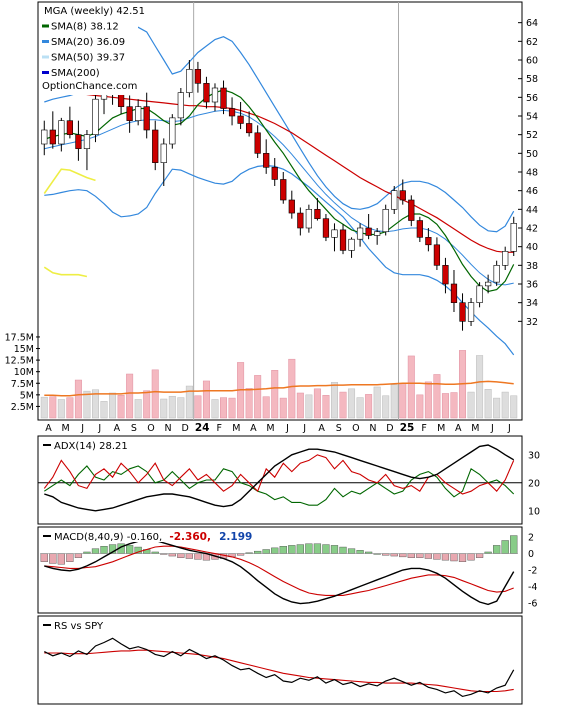  What do you see at coordinates (534, 483) in the screenshot?
I see `adx-tick-label: 20` at bounding box center [534, 483].